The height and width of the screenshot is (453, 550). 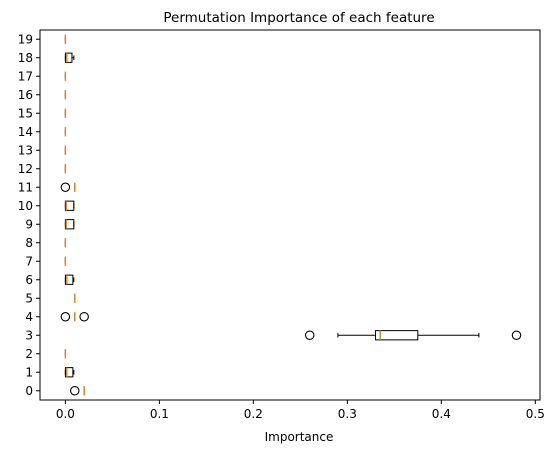 What do you see at coordinates (65, 414) in the screenshot?
I see `x-tick-label: 0.0` at bounding box center [65, 414].